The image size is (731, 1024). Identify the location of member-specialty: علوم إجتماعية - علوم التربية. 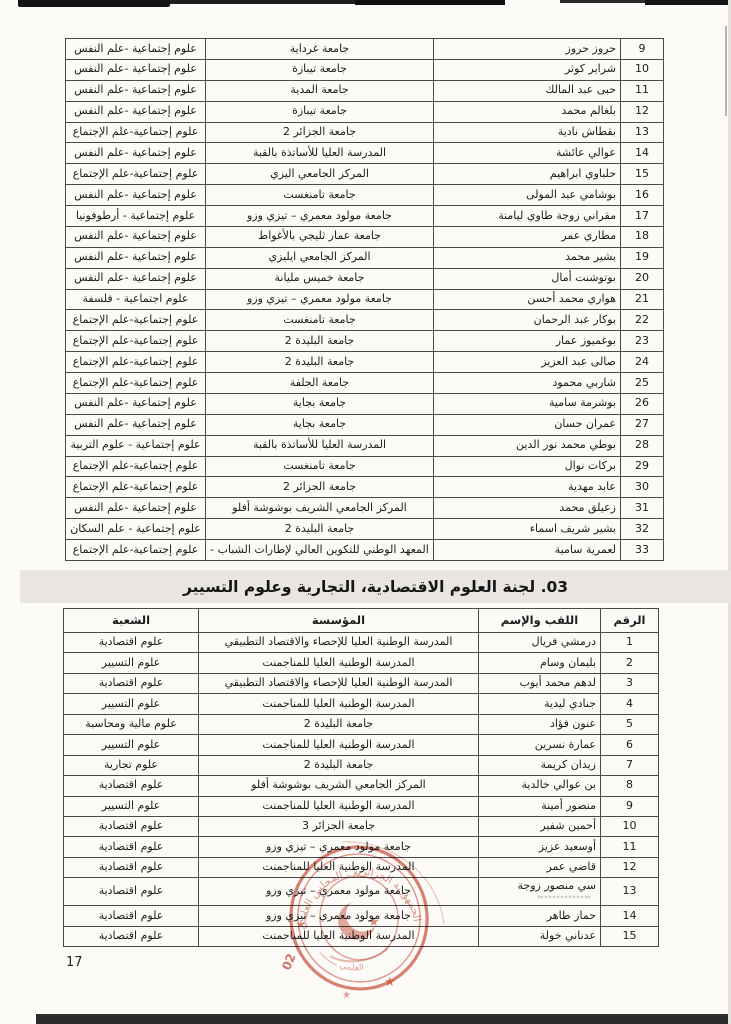
(135, 445).